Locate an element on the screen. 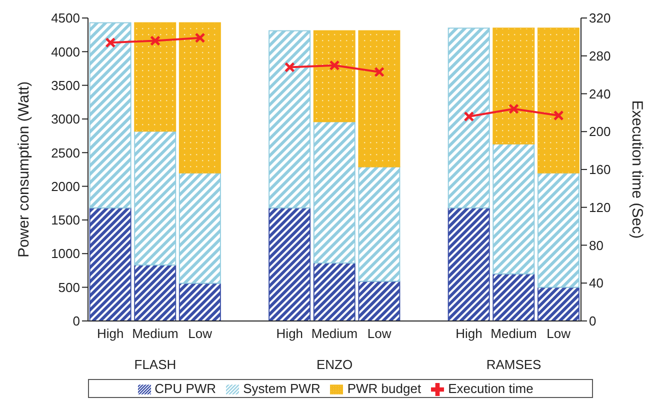  y2-tick-label: 0 is located at coordinates (592, 321).